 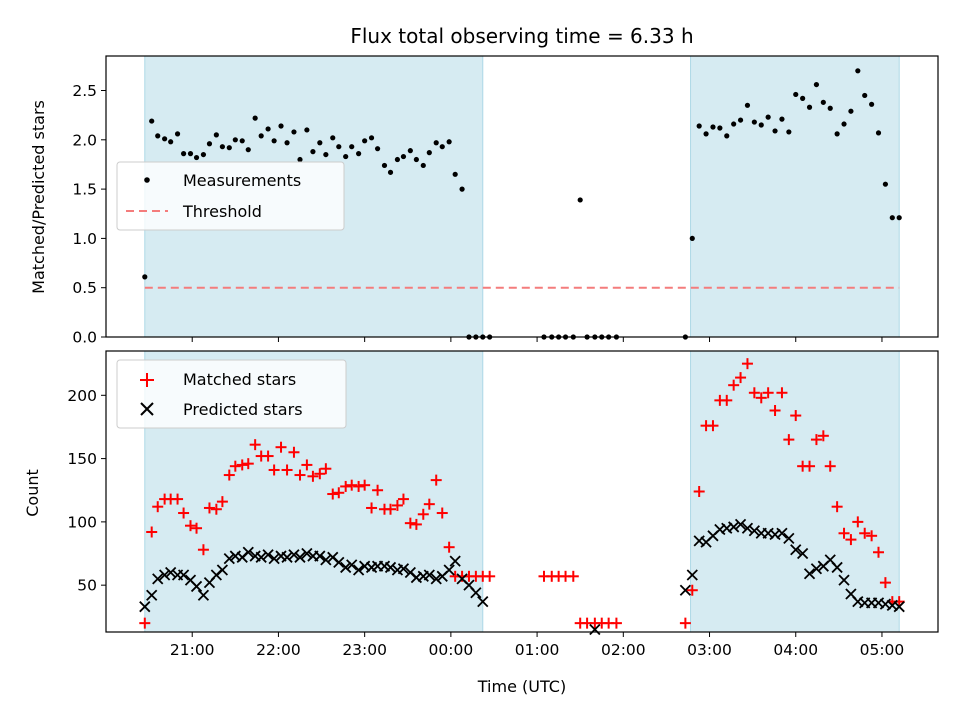 I want to click on y-tick-label: 1.0, so click(x=84, y=239).